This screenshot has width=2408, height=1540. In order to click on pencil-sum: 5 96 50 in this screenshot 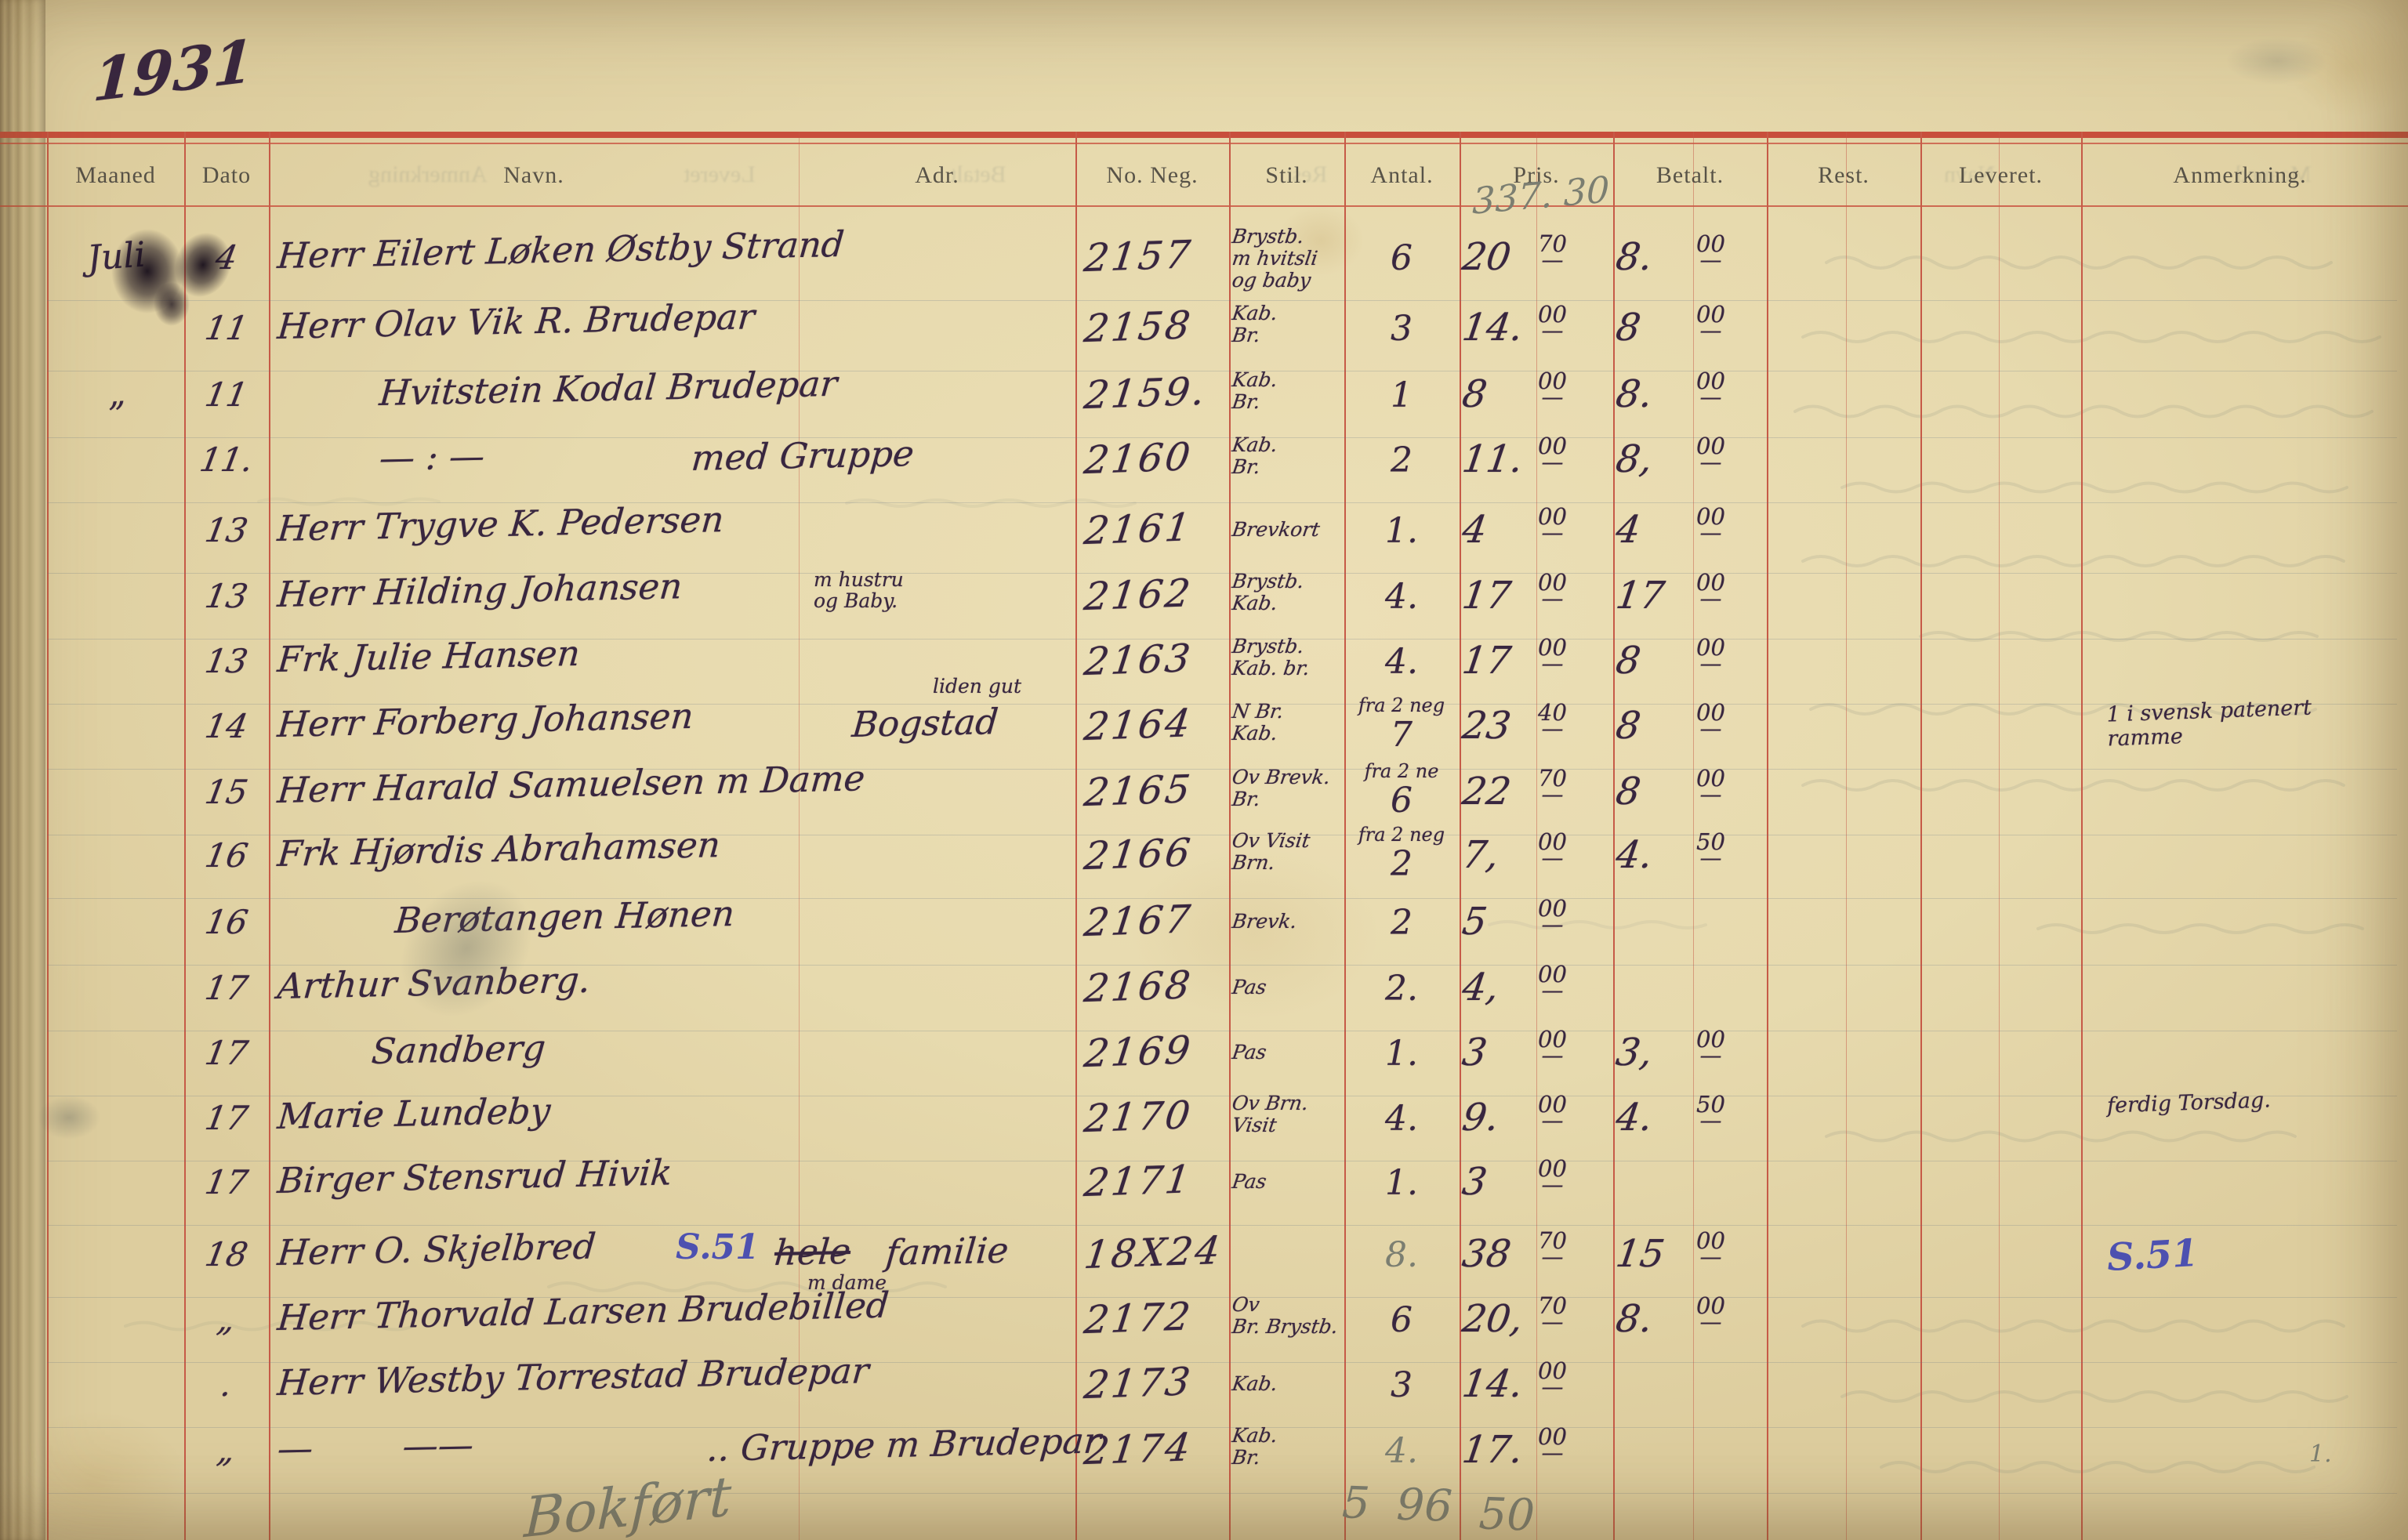, I will do `click(1451, 1508)`.